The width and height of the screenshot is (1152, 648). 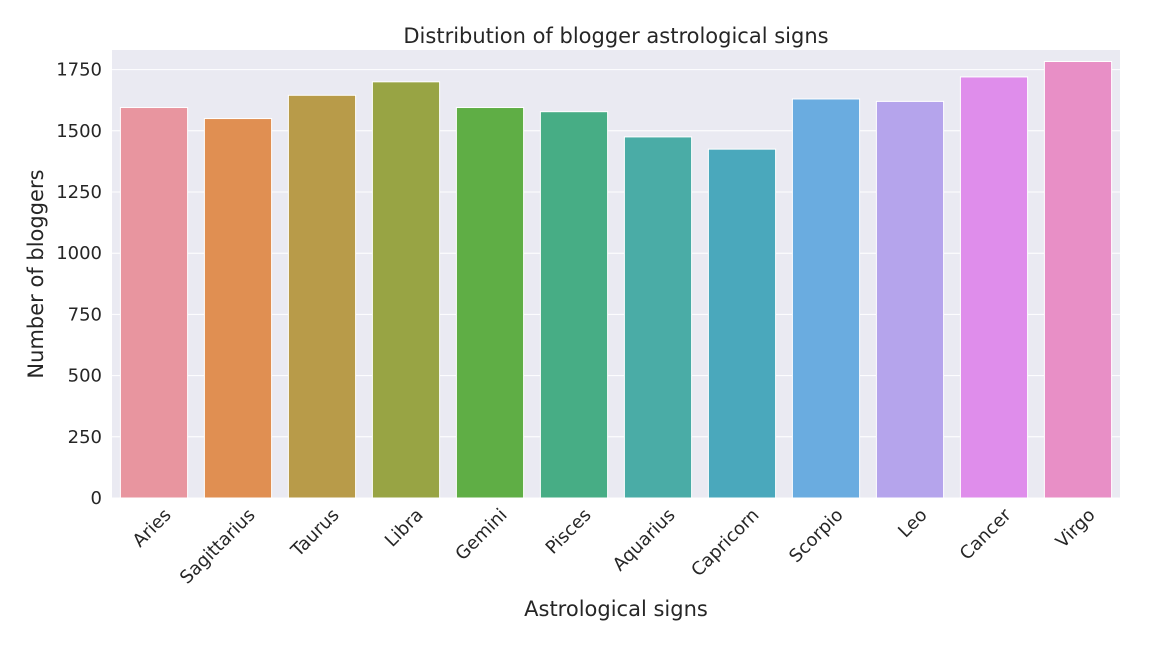 I want to click on y-tick-label: 250, so click(x=85, y=437).